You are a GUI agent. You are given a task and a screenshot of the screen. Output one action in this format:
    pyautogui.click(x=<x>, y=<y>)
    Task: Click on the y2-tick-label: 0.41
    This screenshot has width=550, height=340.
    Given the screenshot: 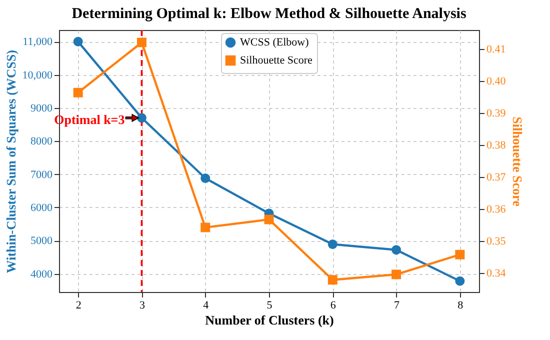 What is the action you would take?
    pyautogui.click(x=496, y=50)
    